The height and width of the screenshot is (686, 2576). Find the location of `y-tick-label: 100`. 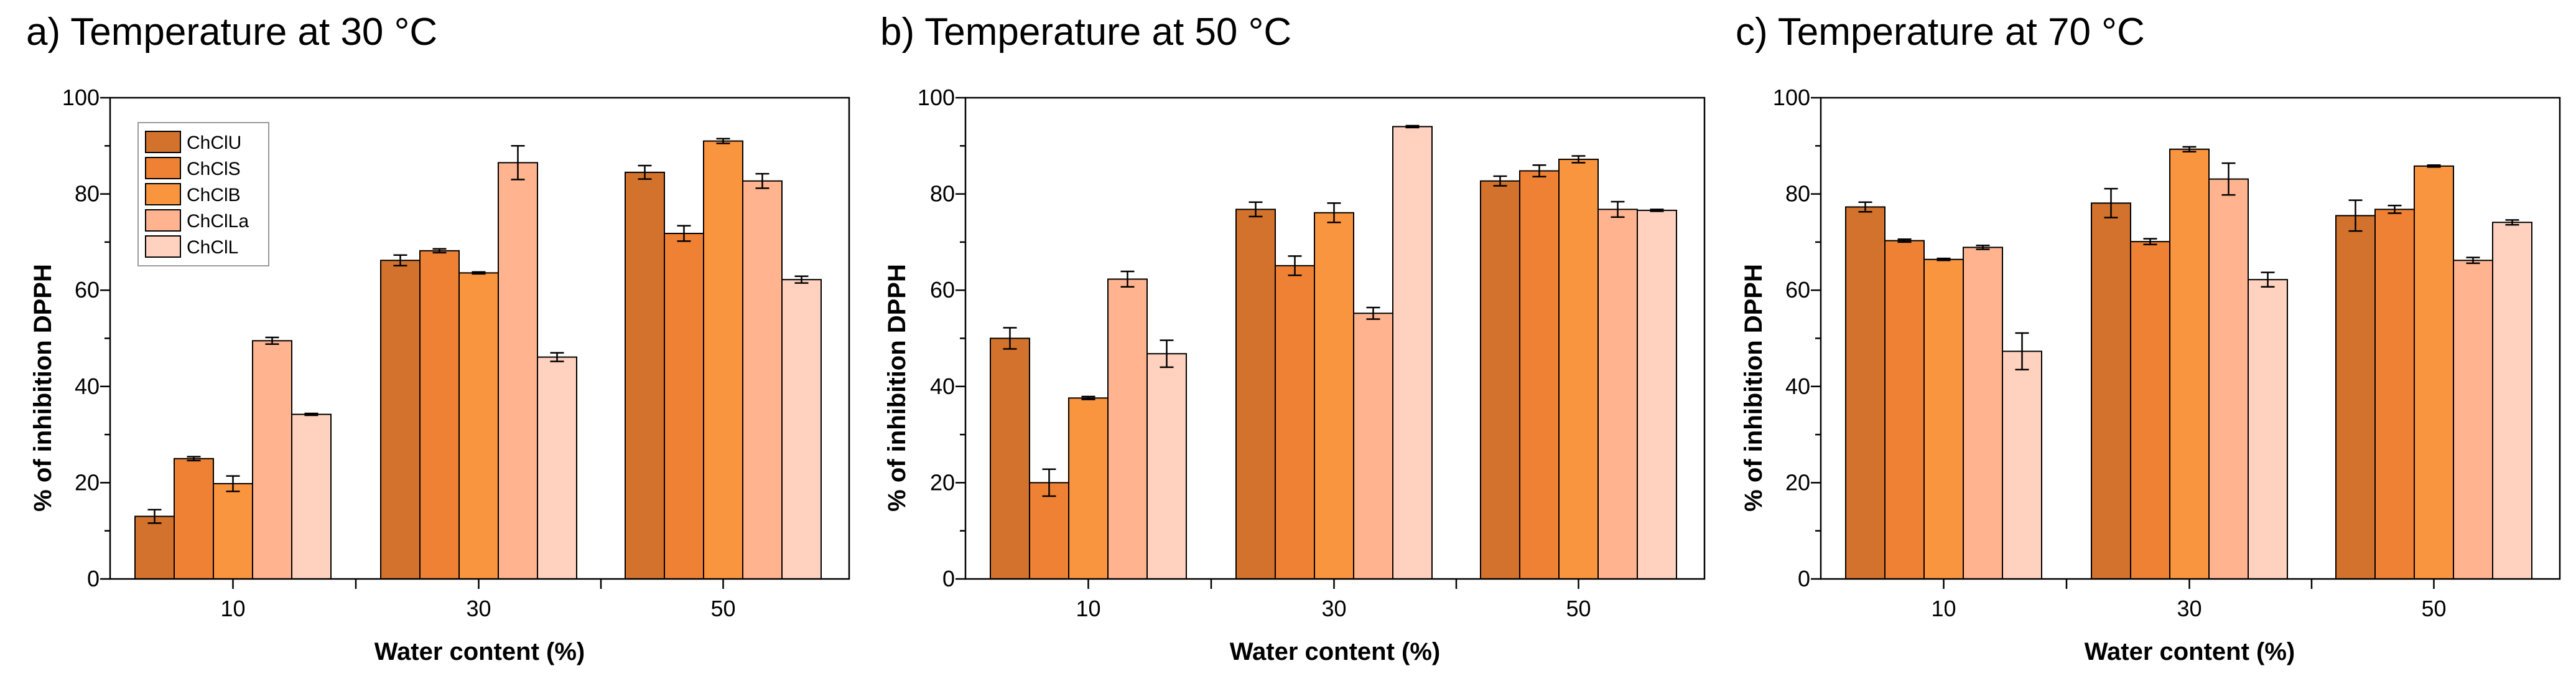

y-tick-label: 100 is located at coordinates (1791, 97).